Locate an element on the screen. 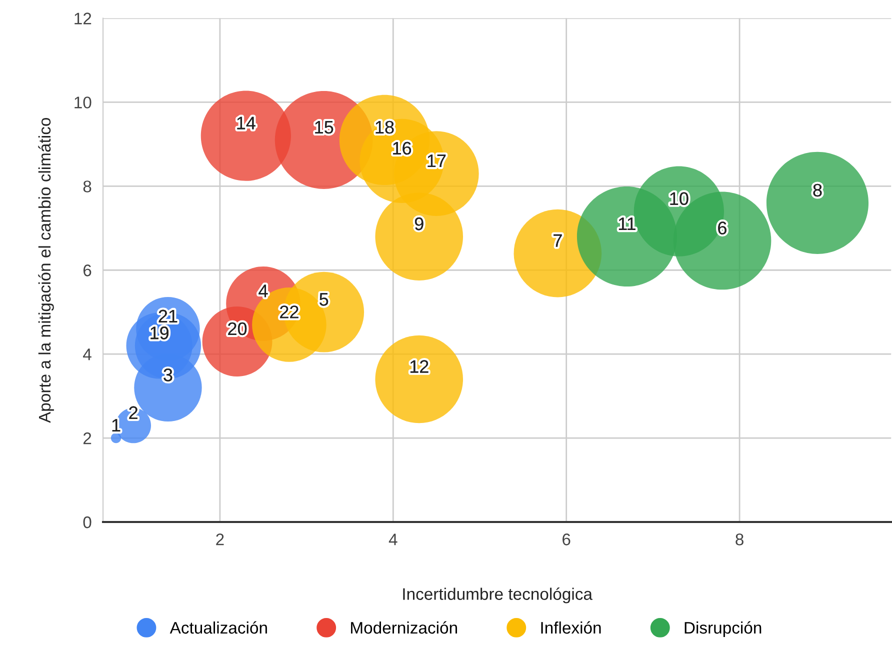 Image resolution: width=892 pixels, height=652 pixels. annotation: 19 is located at coordinates (159, 333).